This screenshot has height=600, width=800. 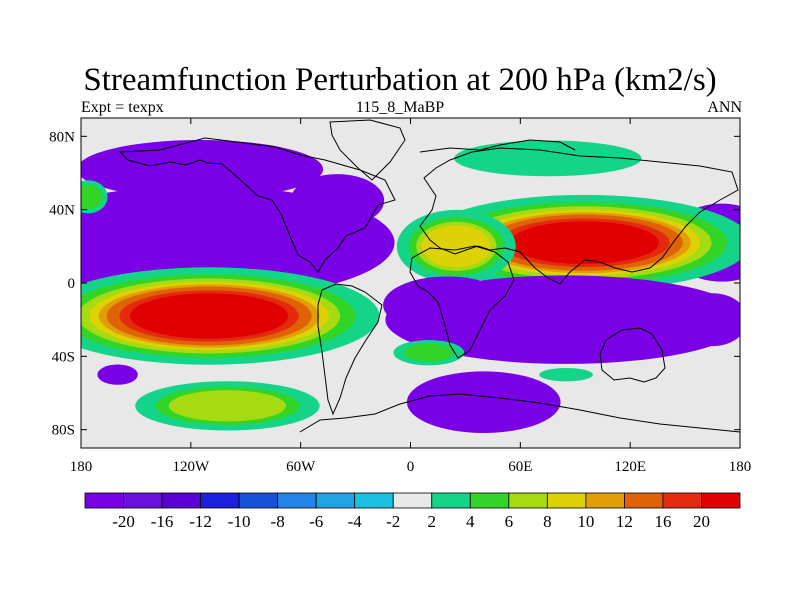 What do you see at coordinates (367, 150) in the screenshot?
I see `coastline-greenland` at bounding box center [367, 150].